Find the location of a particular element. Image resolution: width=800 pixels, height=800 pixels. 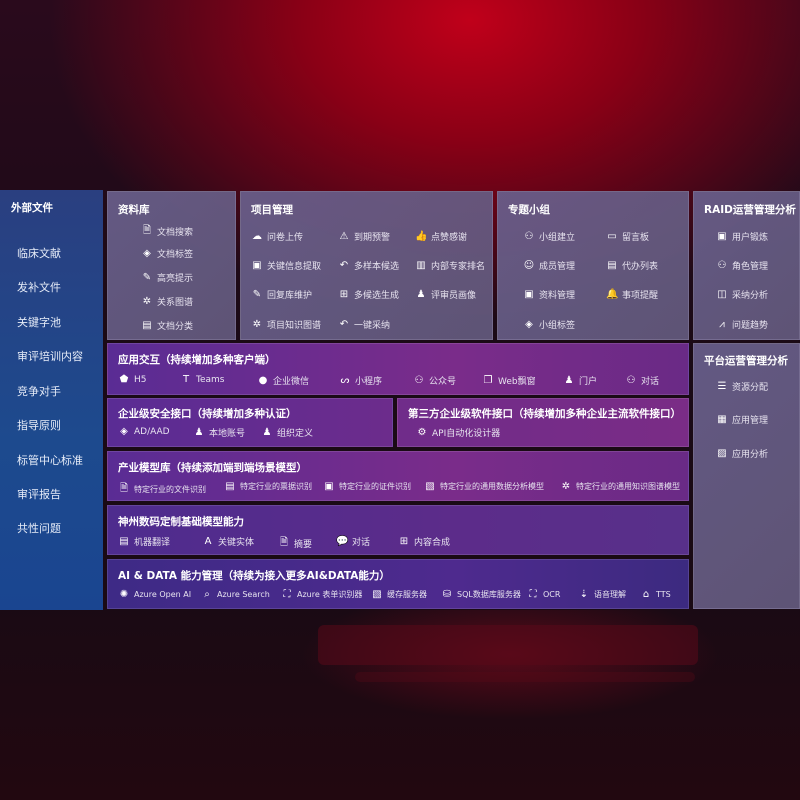

panel-title: 产业模型库（持续添加端到端场景模型） is located at coordinates (212, 468).